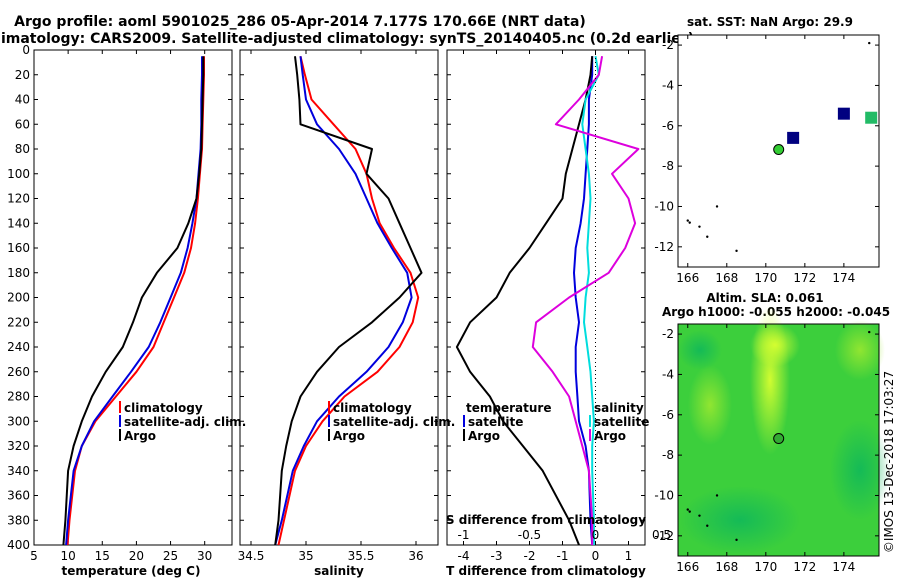  I want to click on legend-label-temp-satellite: satellite, so click(495, 422).